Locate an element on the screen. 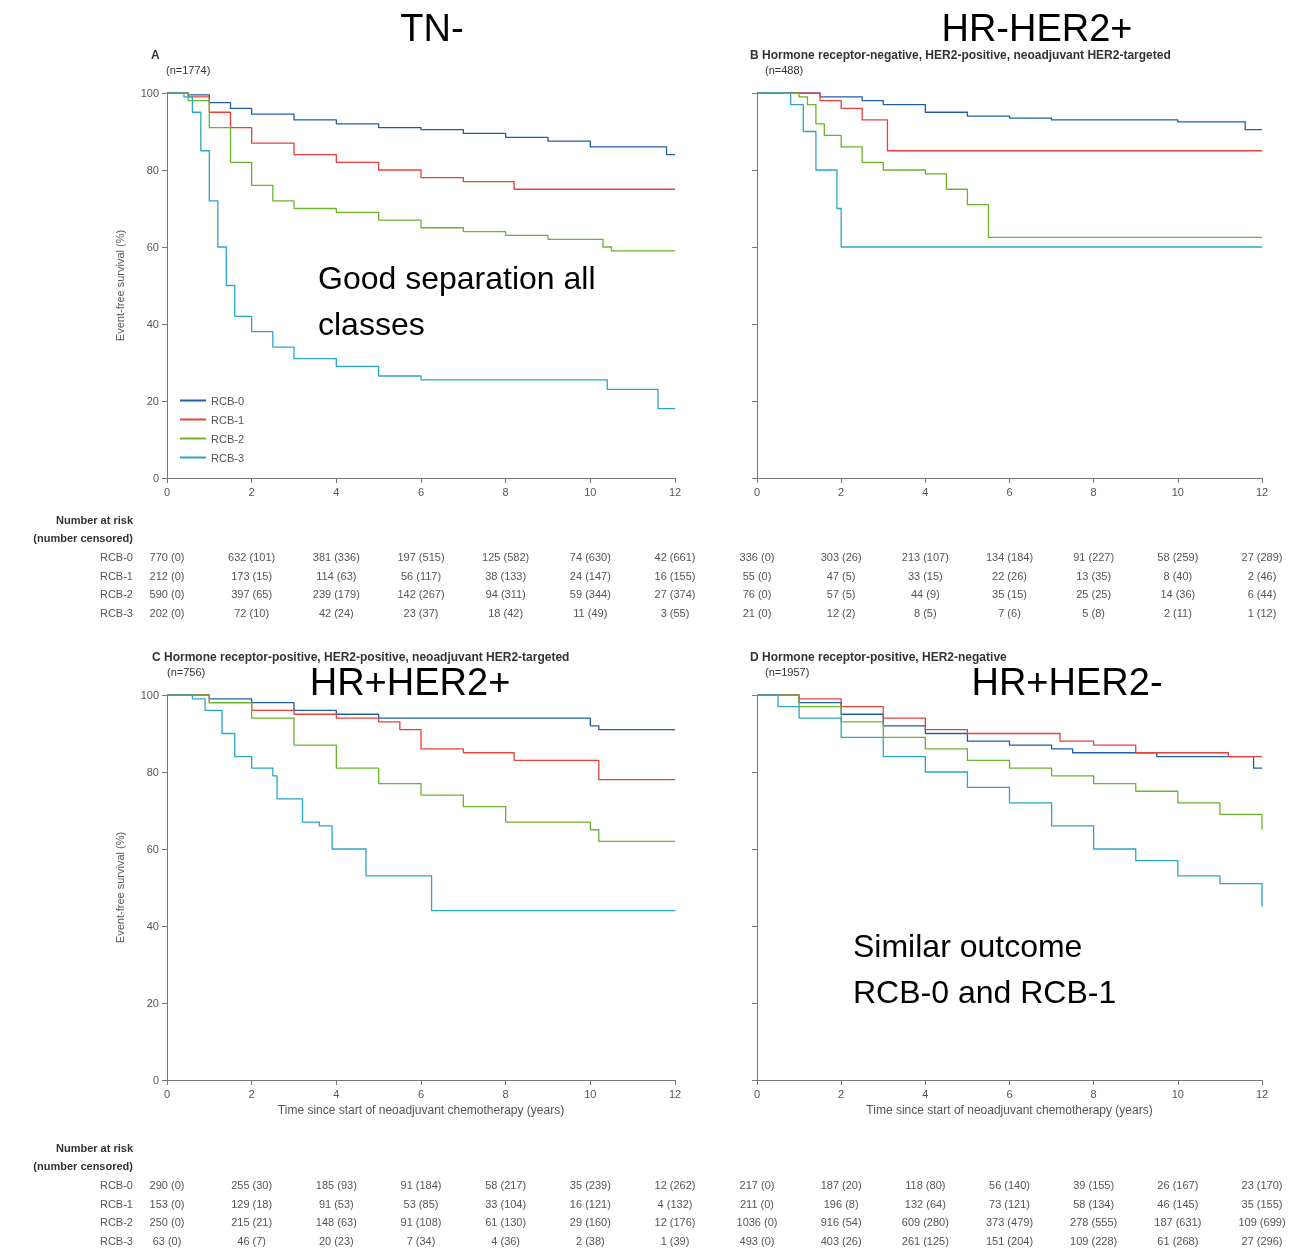 The image size is (1294, 1249). chart-subtitle: B Hormone receptor-negative, HER2-positive, neoadjuvant HER2-targeted is located at coordinates (960, 55).